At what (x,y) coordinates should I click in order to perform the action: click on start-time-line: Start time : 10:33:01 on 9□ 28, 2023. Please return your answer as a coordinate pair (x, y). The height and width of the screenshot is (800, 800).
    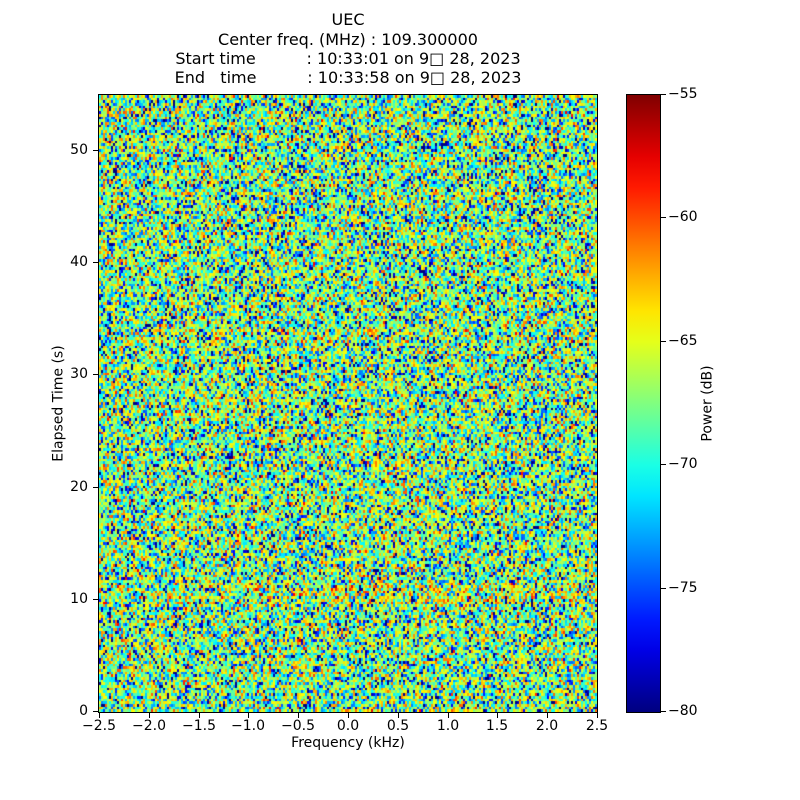
    Looking at the image, I should click on (348, 58).